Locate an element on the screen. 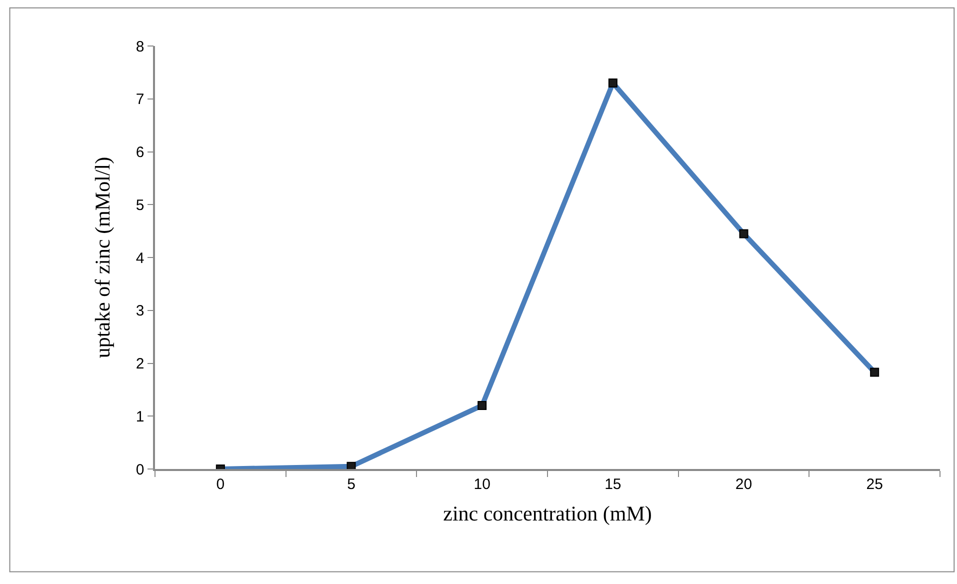 This screenshot has width=957, height=584. y-tick-label: 8 is located at coordinates (140, 47).